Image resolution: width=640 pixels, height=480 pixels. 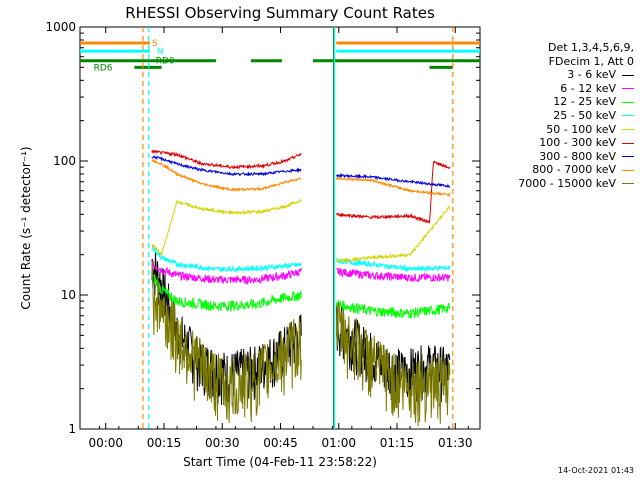 I want to click on legend-item: 50 - 100 keV, so click(x=559, y=130).